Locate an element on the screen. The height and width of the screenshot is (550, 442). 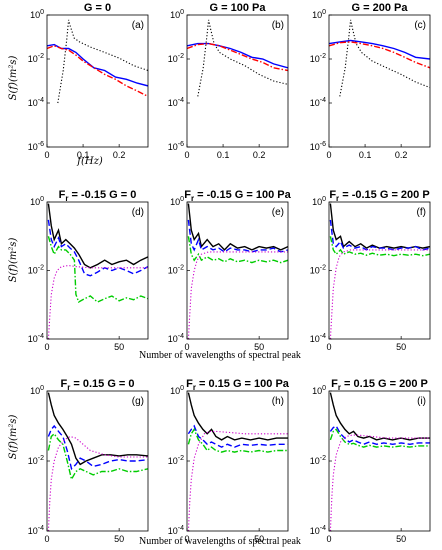
x-axis-label-row-3: Number of wavelengths of spectral peak is located at coordinates (220, 541).